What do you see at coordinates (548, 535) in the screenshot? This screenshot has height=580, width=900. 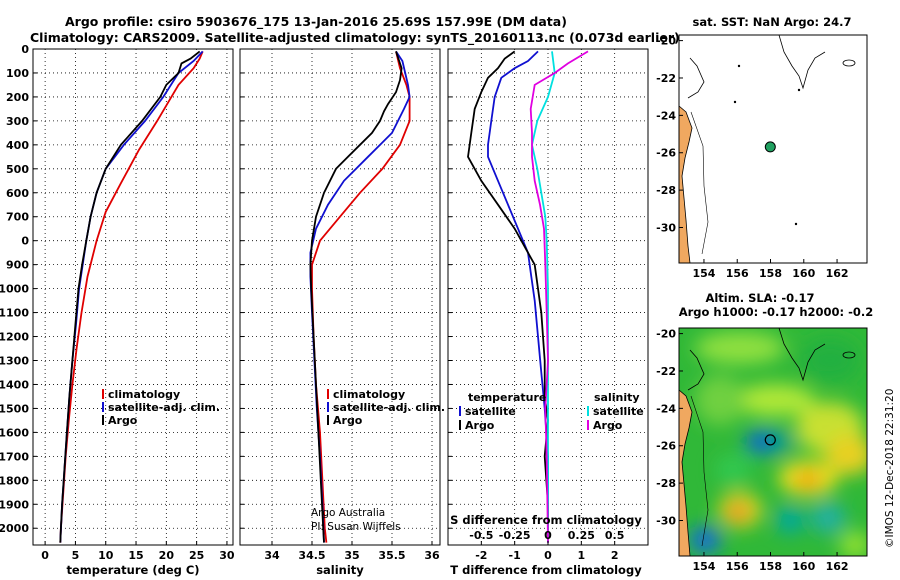 I see `s-diff-tick-label: 0` at bounding box center [548, 535].